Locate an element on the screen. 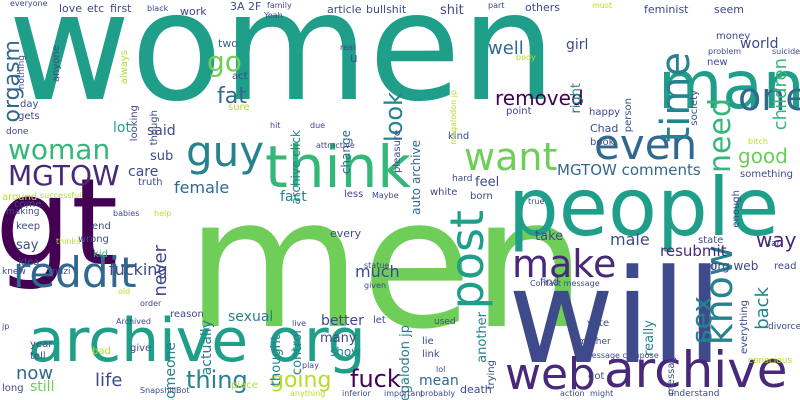  word-white: white is located at coordinates (444, 192).